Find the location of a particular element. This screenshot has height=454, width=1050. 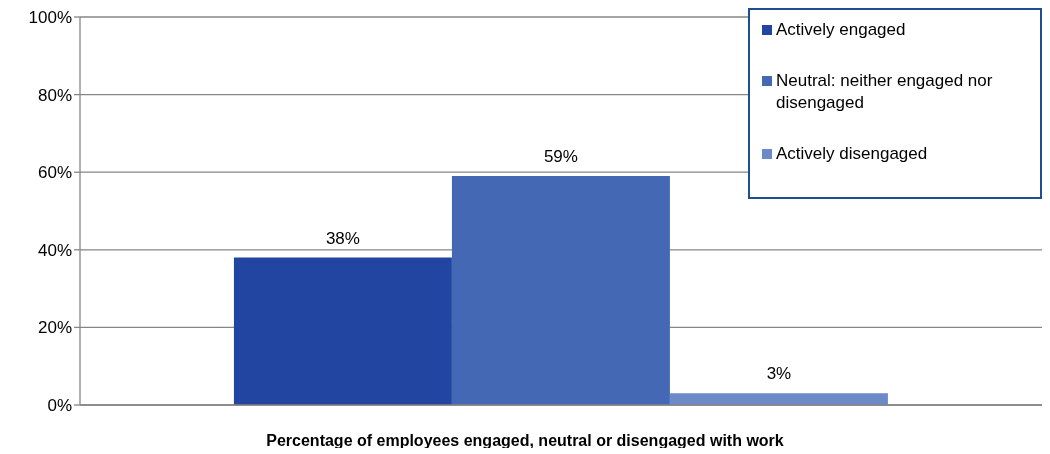

legend-label: Neutral: neither engaged nor disengaged is located at coordinates (885, 92).